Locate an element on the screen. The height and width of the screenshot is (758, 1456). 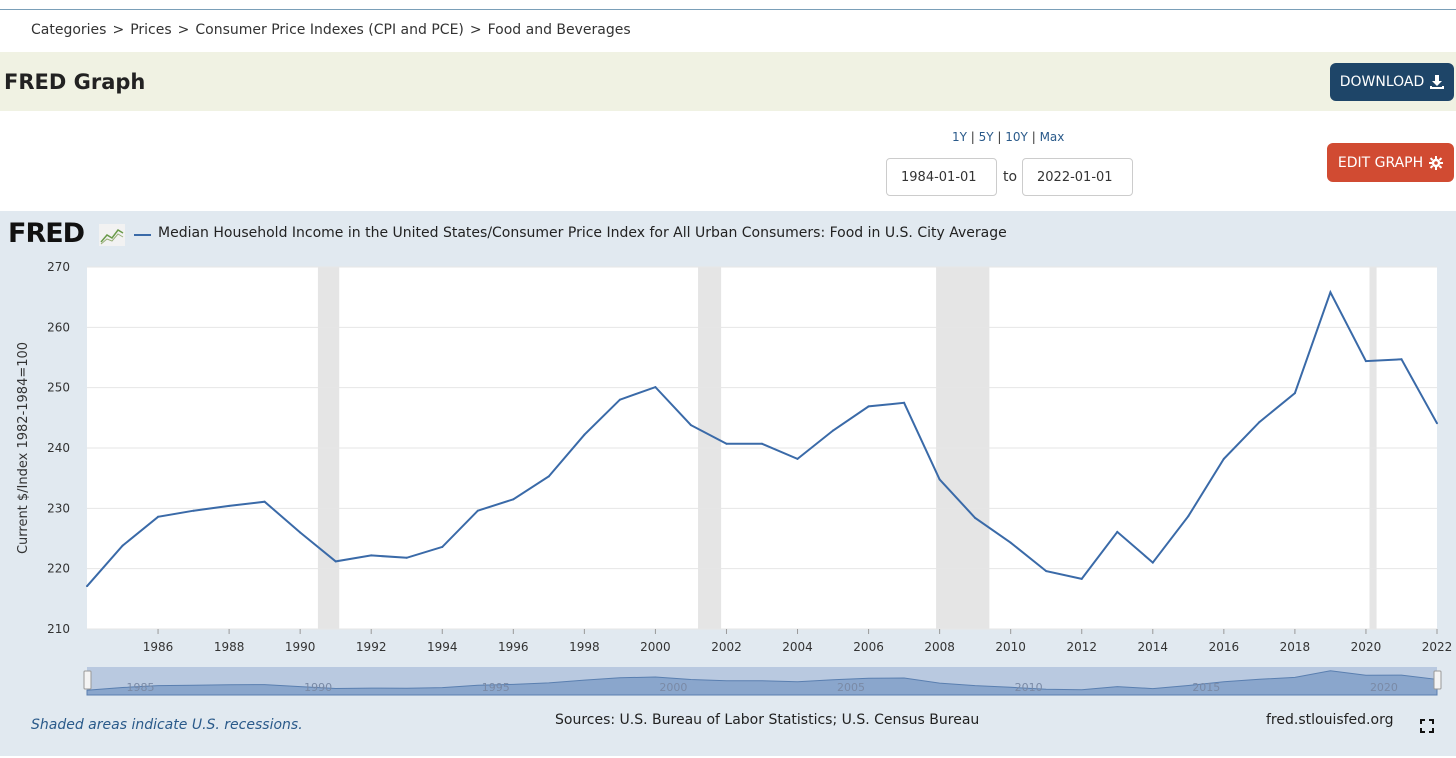
title-bar is located at coordinates (728, 81).